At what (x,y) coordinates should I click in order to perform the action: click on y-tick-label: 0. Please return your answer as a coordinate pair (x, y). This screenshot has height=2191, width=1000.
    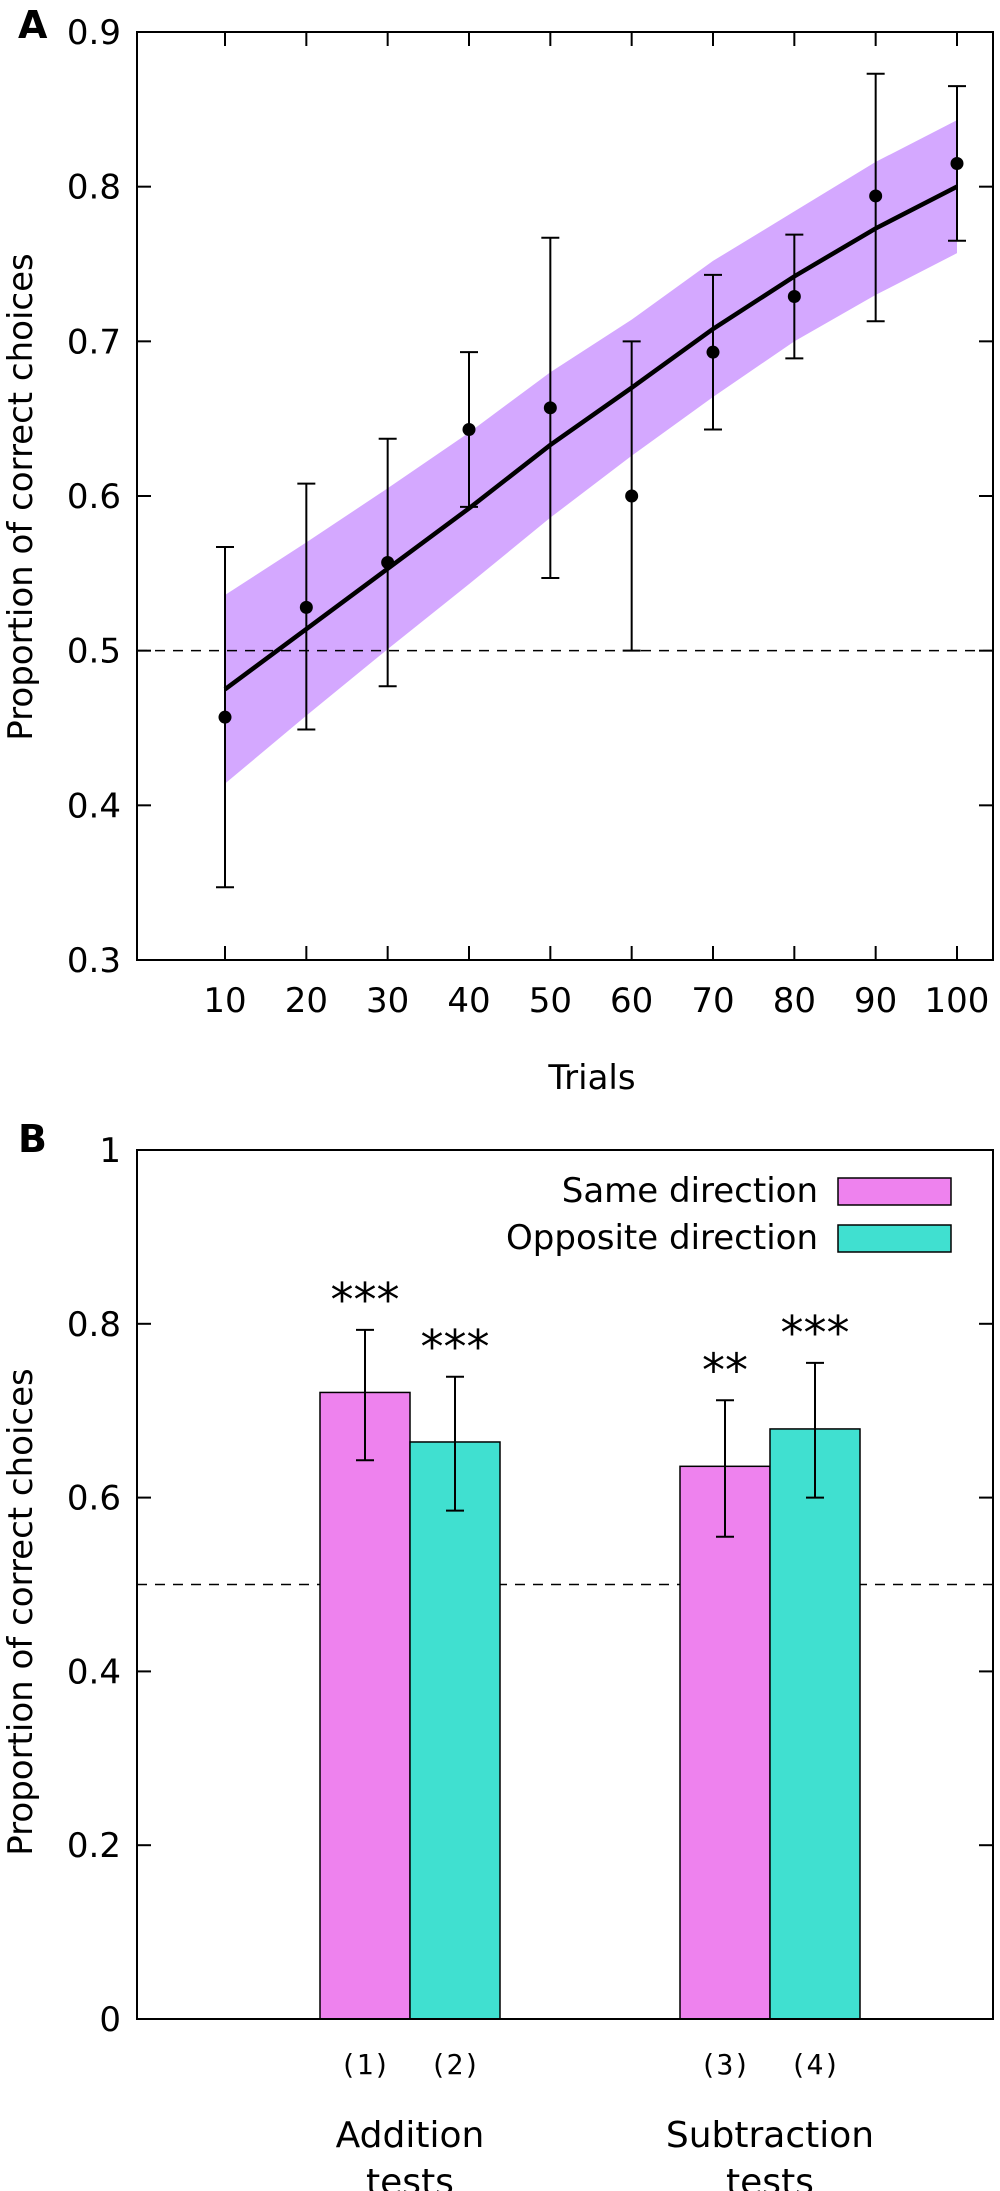
    Looking at the image, I should click on (110, 2020).